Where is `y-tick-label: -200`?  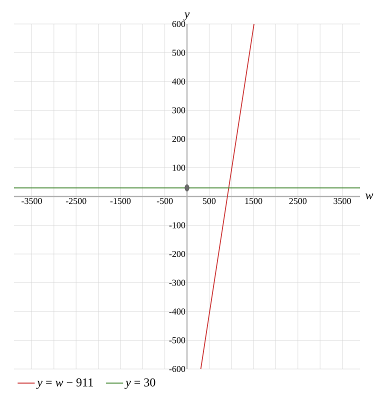 y-tick-label: -200 is located at coordinates (177, 254).